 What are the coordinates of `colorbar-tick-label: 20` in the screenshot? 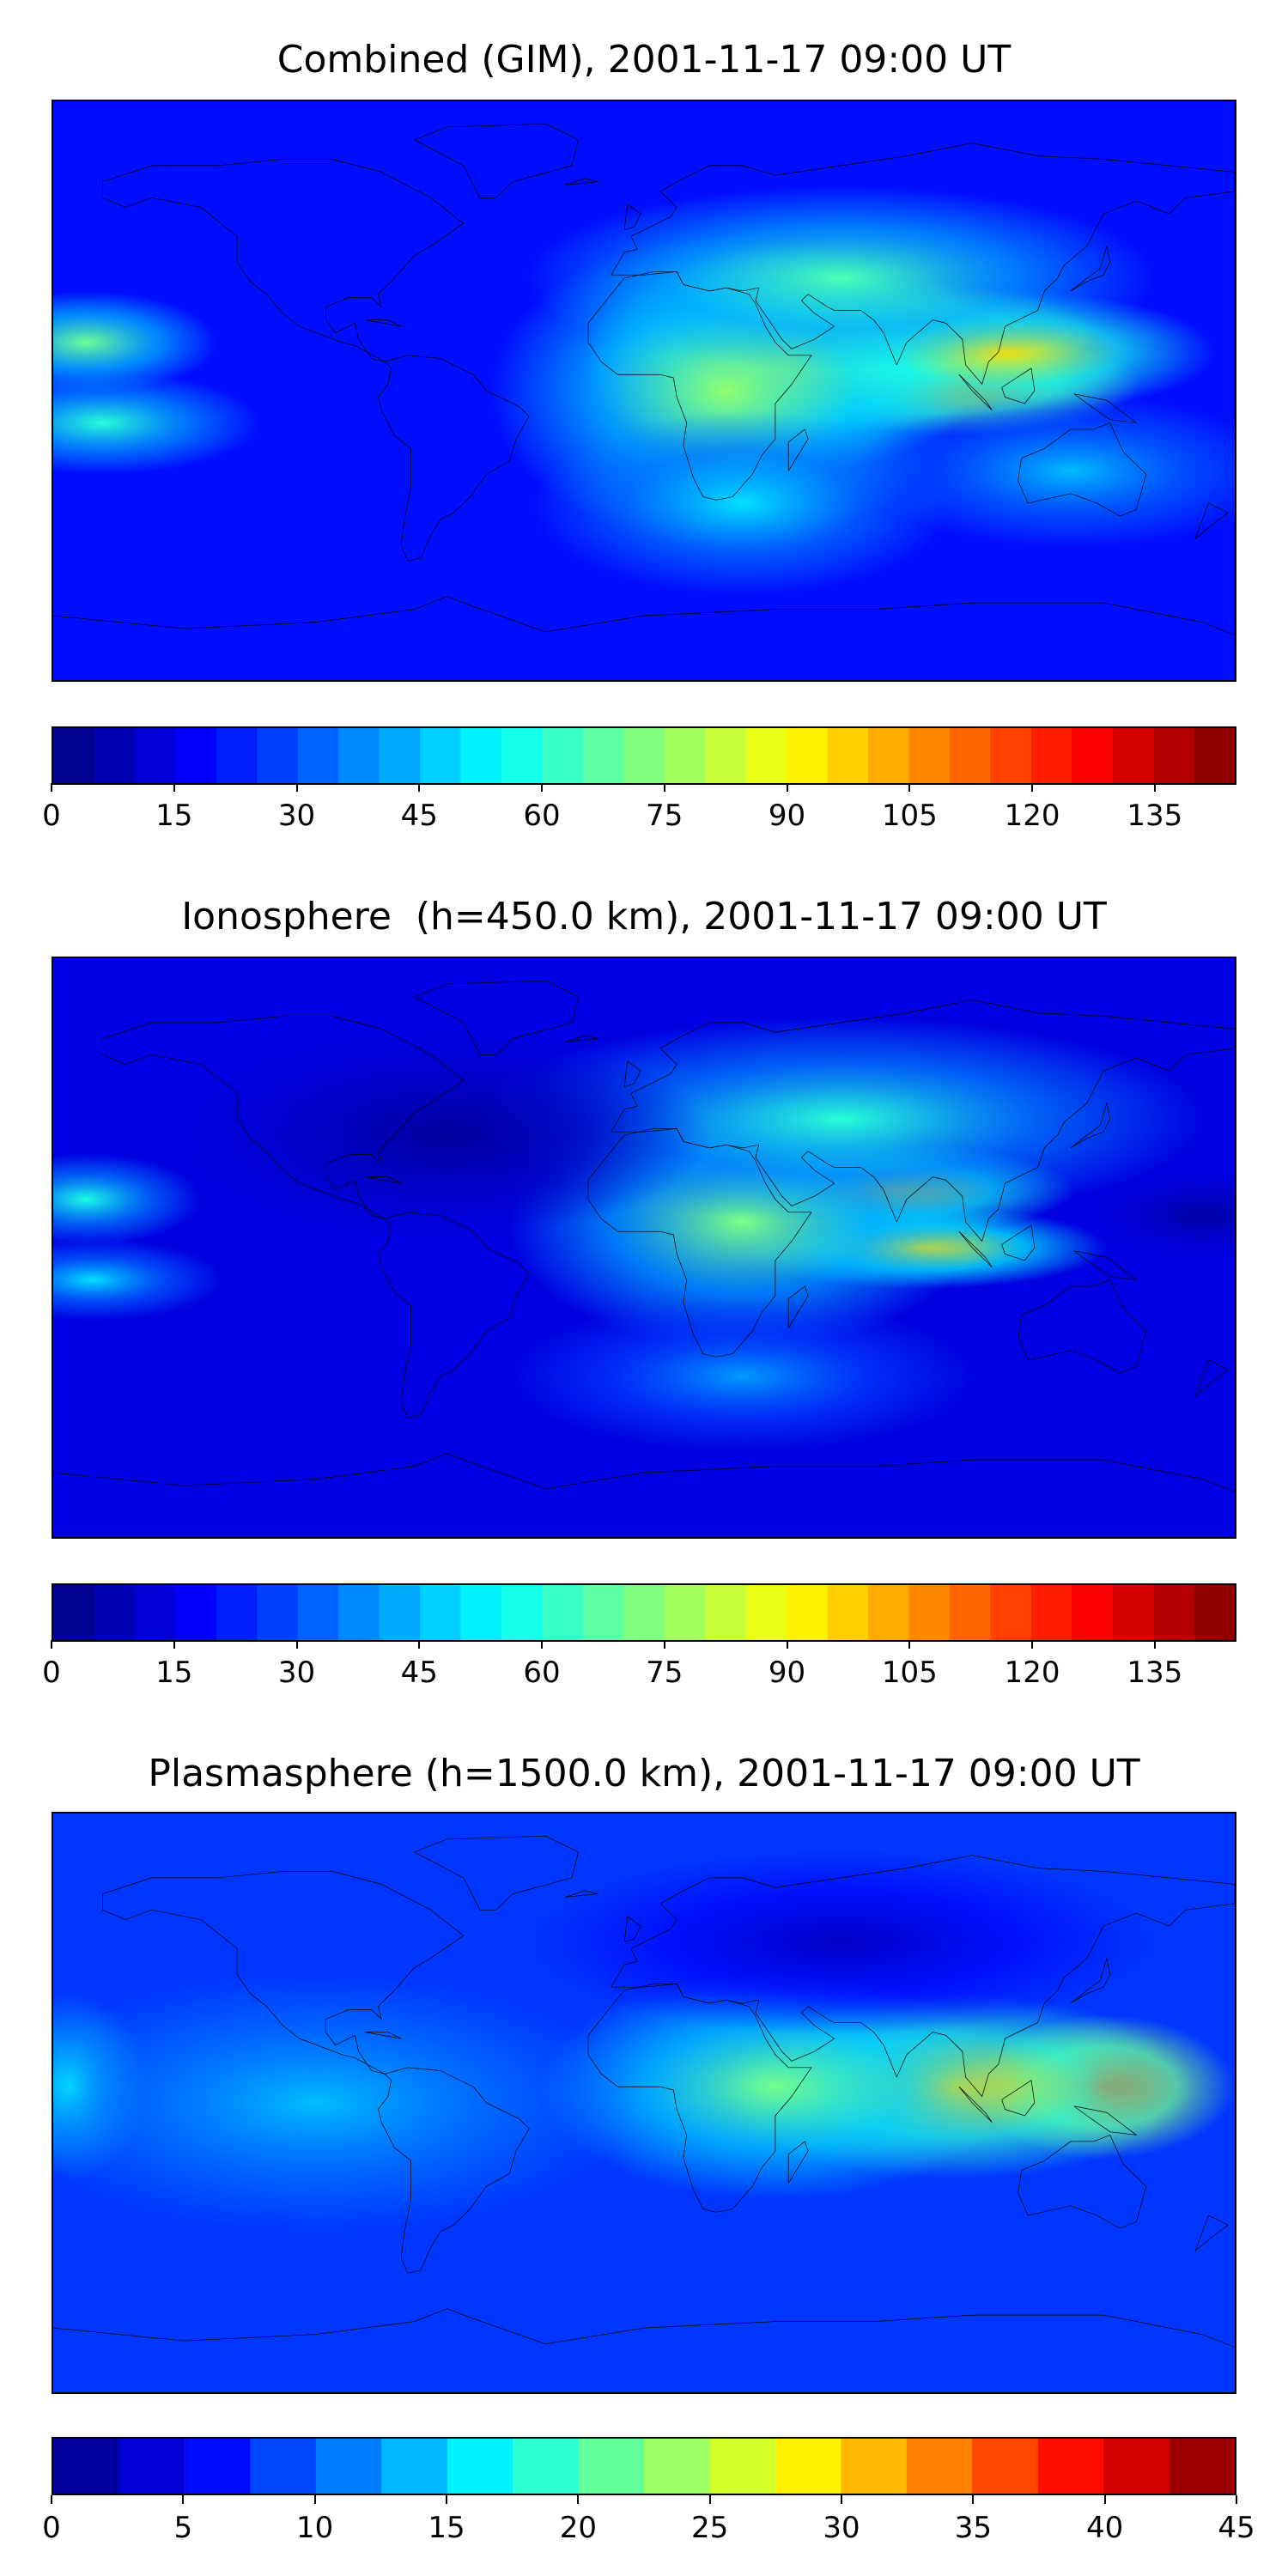 It's located at (578, 2528).